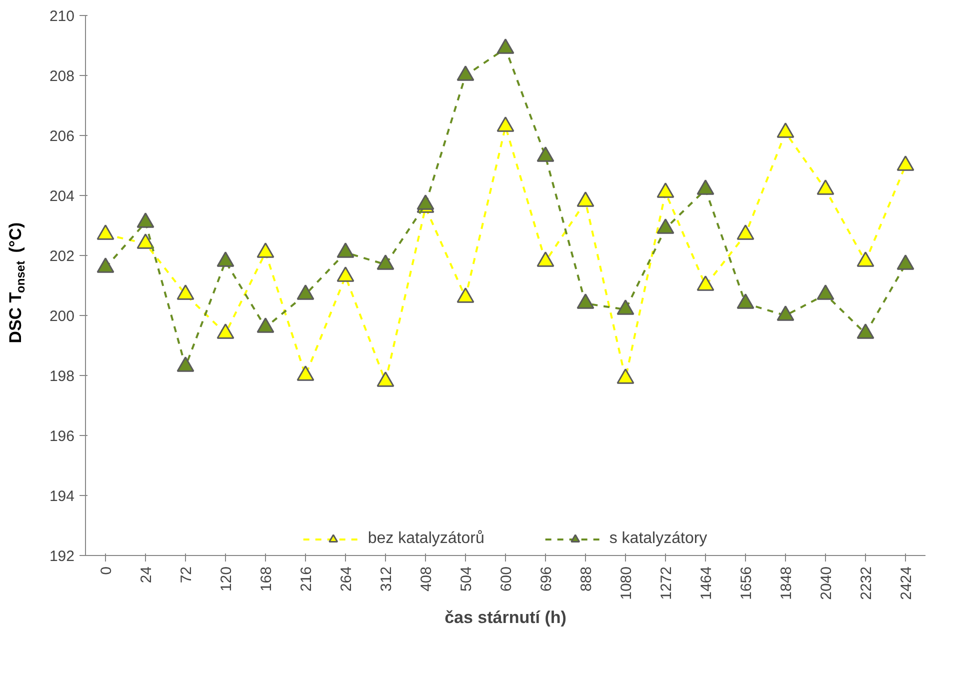 The width and height of the screenshot is (954, 692). What do you see at coordinates (62, 16) in the screenshot?
I see `y-tick-label: 210` at bounding box center [62, 16].